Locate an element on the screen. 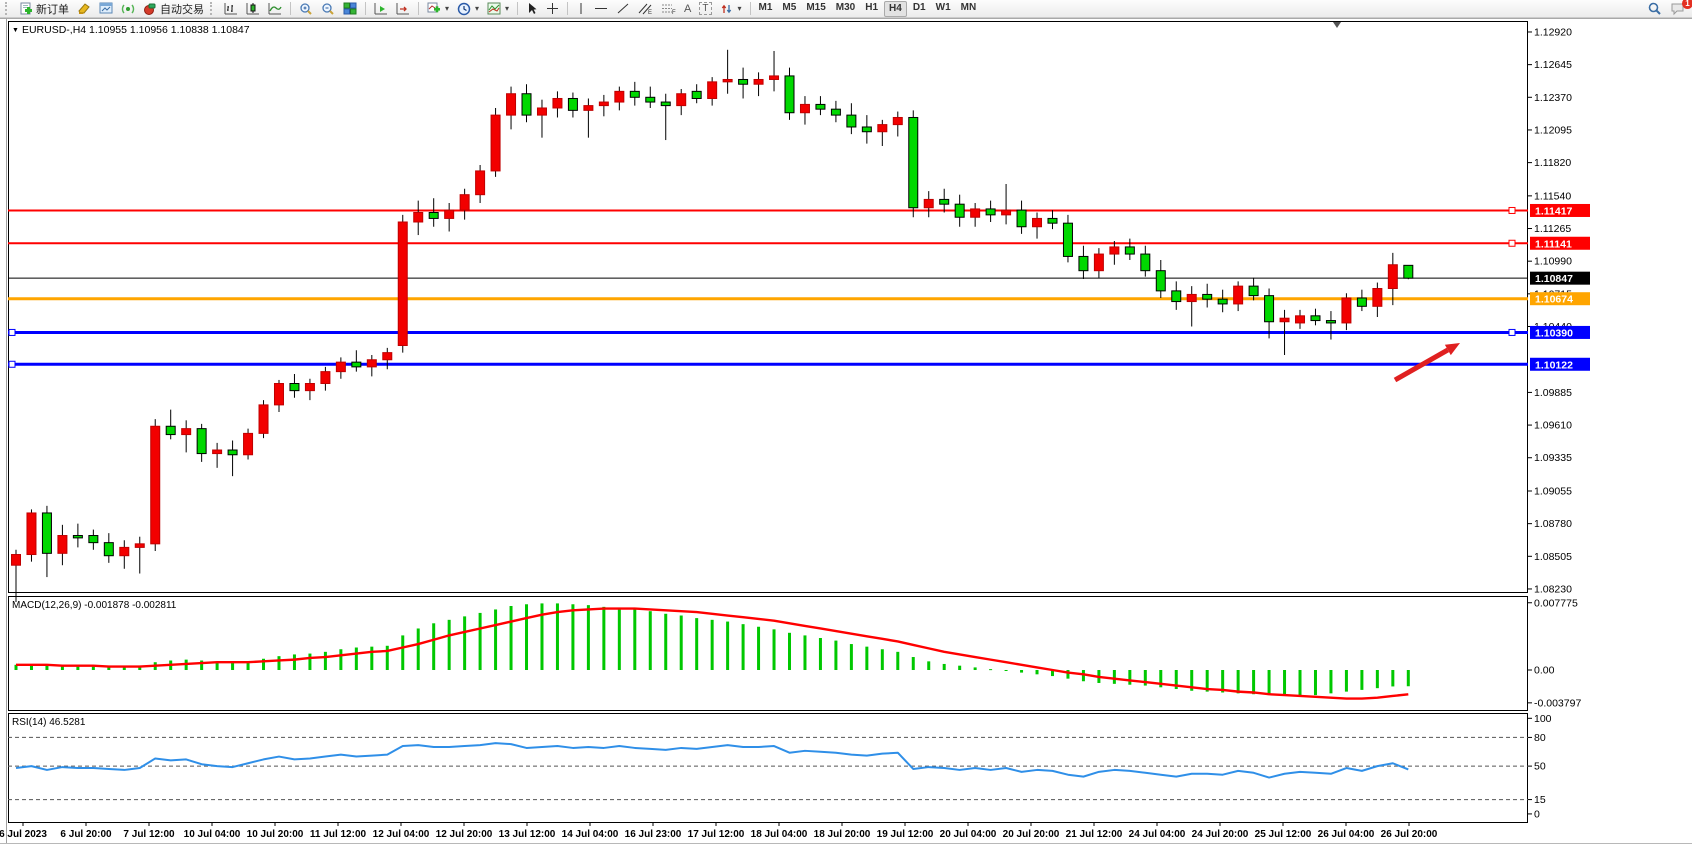 The image size is (1692, 845). collapse-triangle-icon: ▼ is located at coordinates (15, 30).